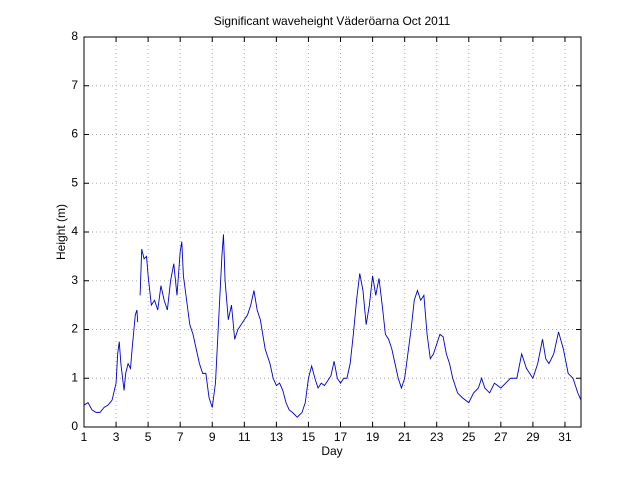 The width and height of the screenshot is (640, 480). What do you see at coordinates (74, 426) in the screenshot?
I see `y-tick-label: 0` at bounding box center [74, 426].